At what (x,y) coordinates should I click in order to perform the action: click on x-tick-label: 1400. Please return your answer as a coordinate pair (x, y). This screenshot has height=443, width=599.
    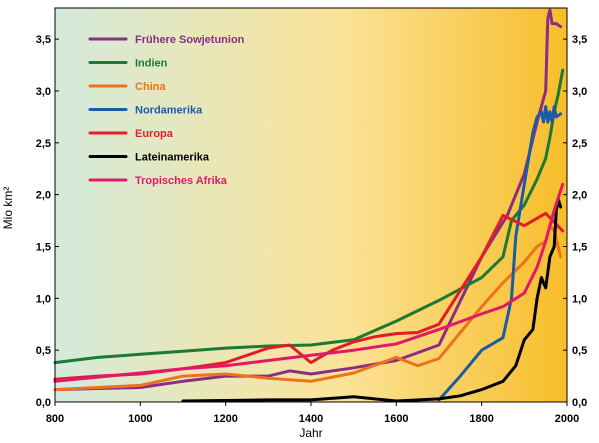
    Looking at the image, I should click on (311, 419).